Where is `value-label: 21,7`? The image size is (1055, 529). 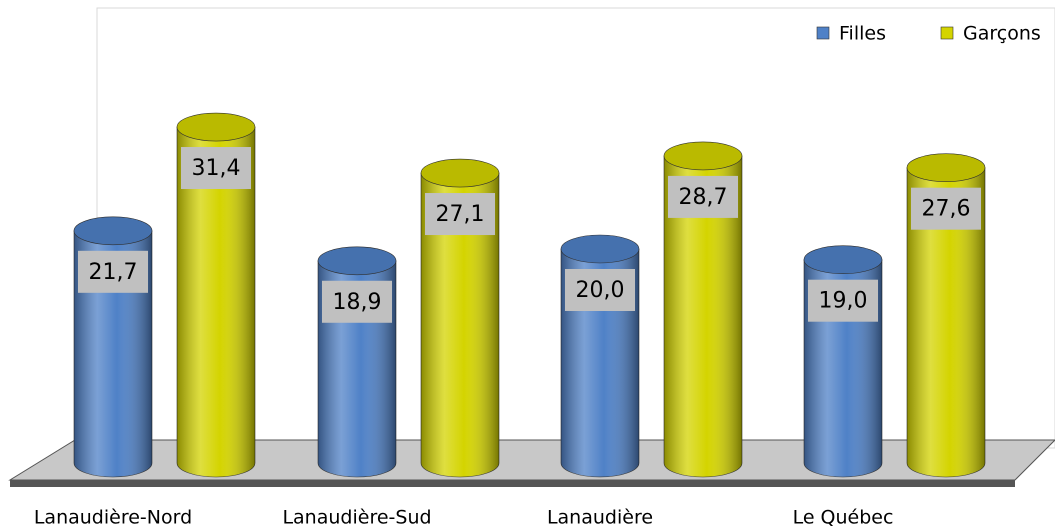 value-label: 21,7 is located at coordinates (113, 272).